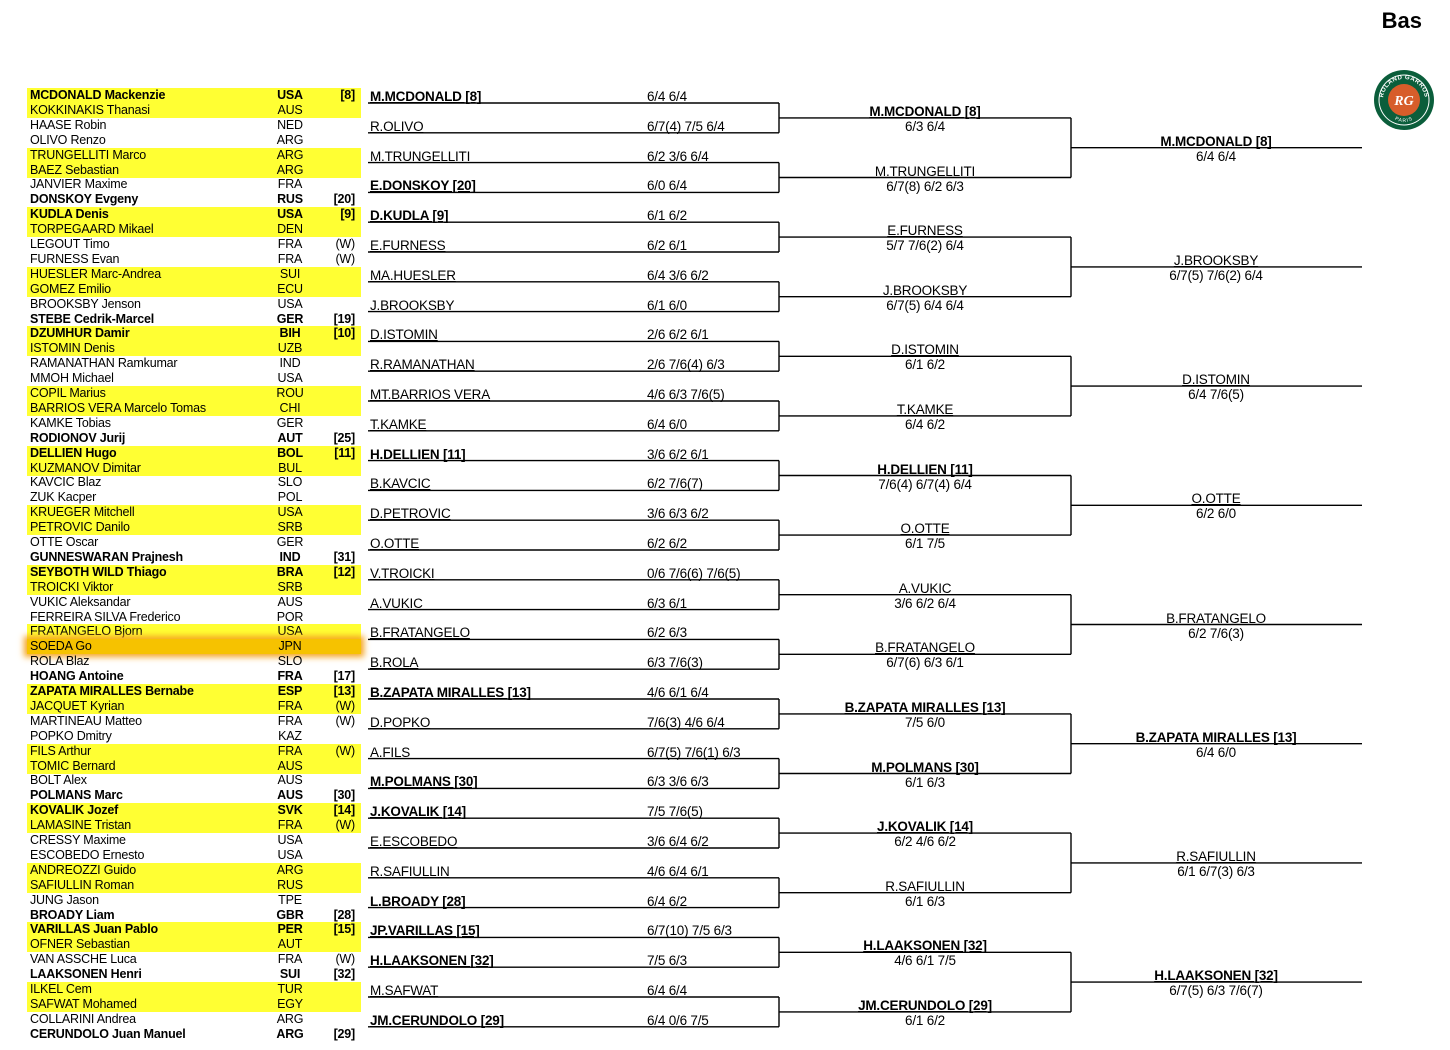  Describe the element at coordinates (426, 96) in the screenshot. I see `r1-player: M.MCDONALD [8]` at that location.